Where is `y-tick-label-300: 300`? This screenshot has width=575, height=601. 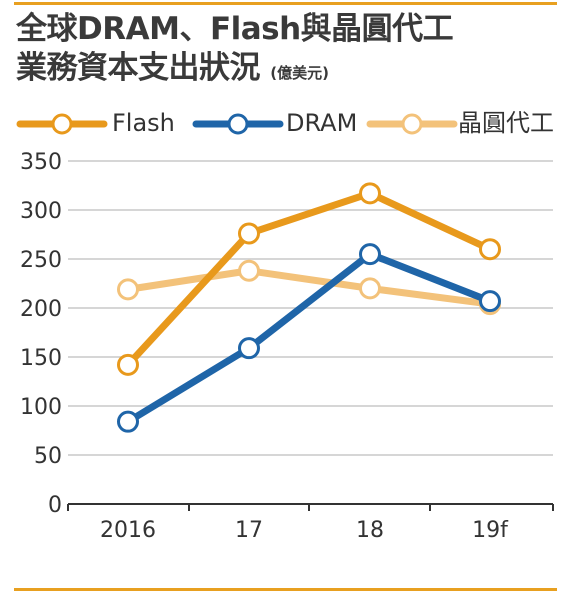
y-tick-label-300: 300 is located at coordinates (41, 211).